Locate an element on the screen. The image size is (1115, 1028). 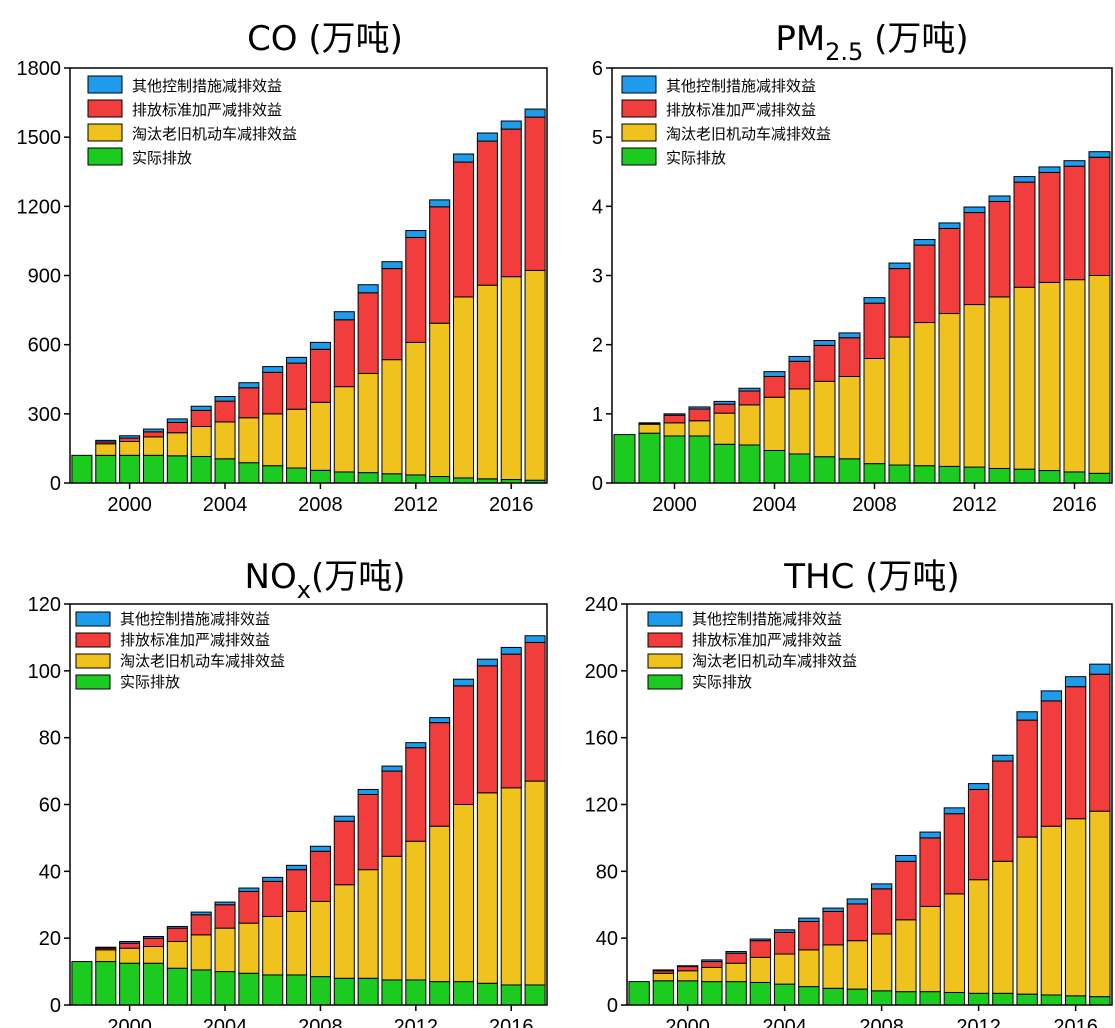
thc-bar-standard-2001 is located at coordinates (712, 964).